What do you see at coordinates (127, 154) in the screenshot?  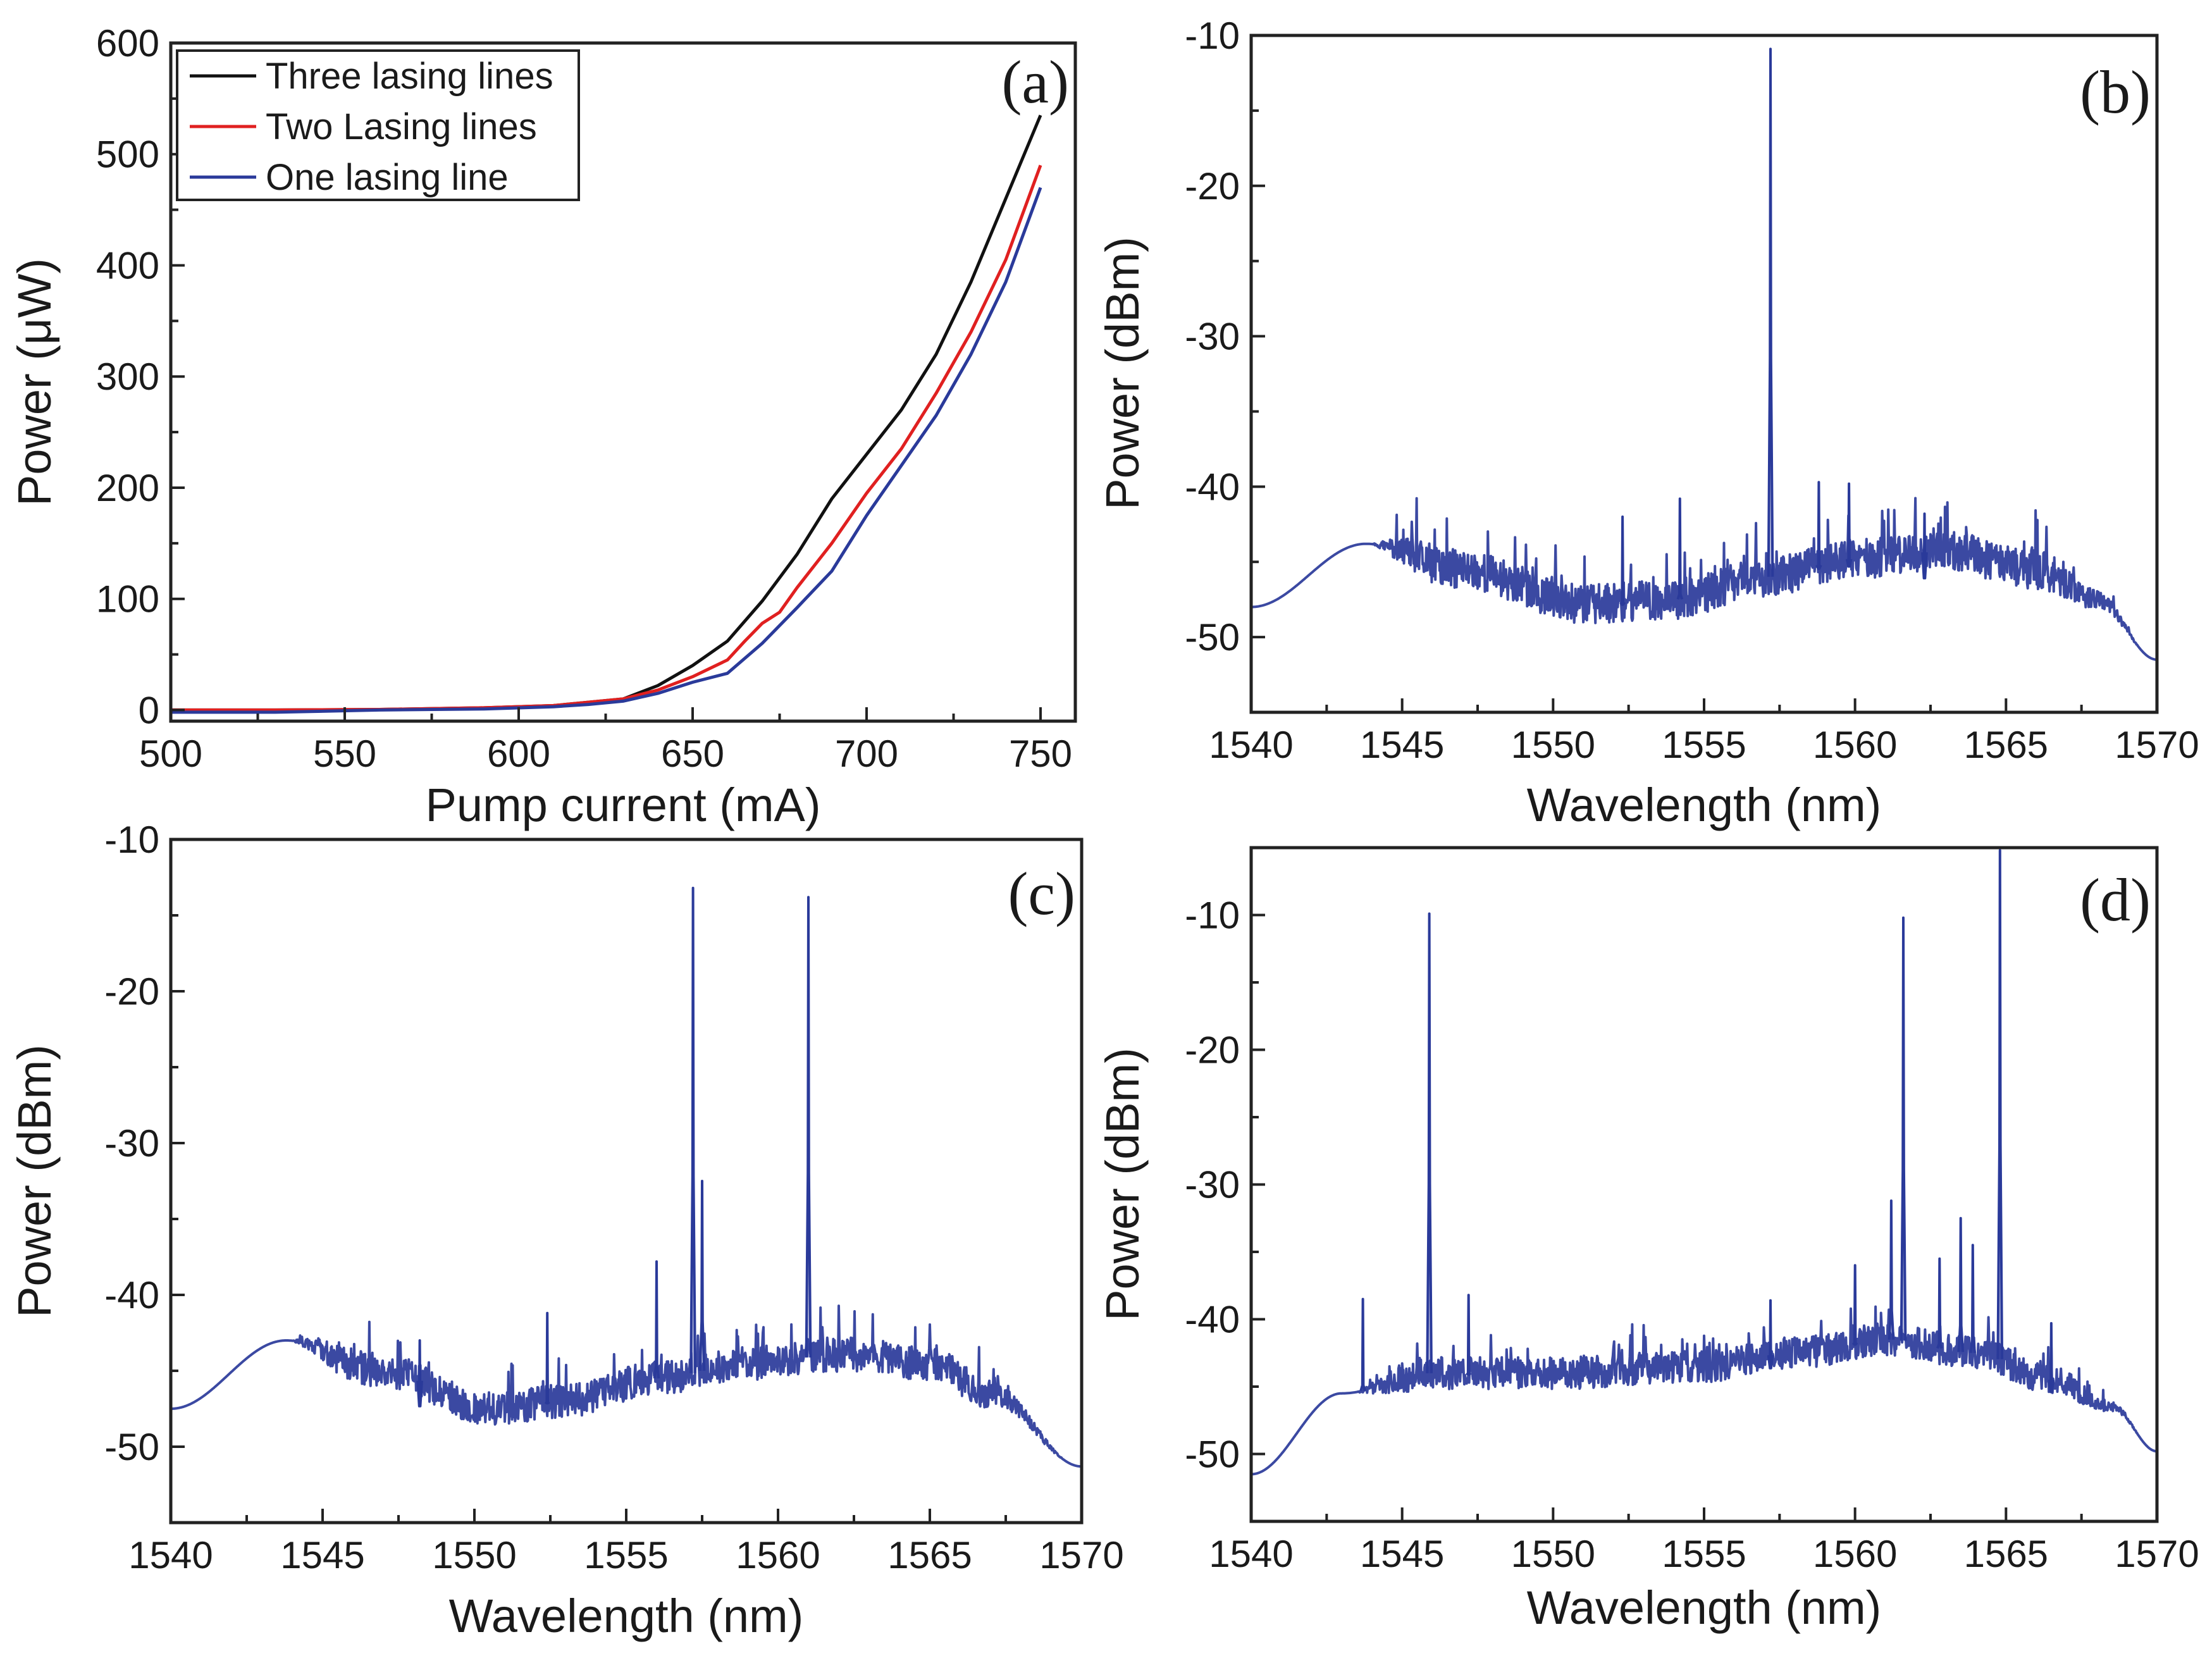 I see `y-tick-label: 500` at bounding box center [127, 154].